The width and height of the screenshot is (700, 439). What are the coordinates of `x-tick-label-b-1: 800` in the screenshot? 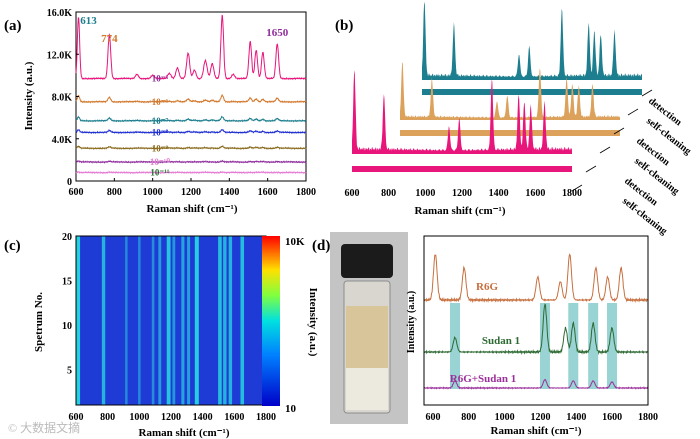 It's located at (388, 193).